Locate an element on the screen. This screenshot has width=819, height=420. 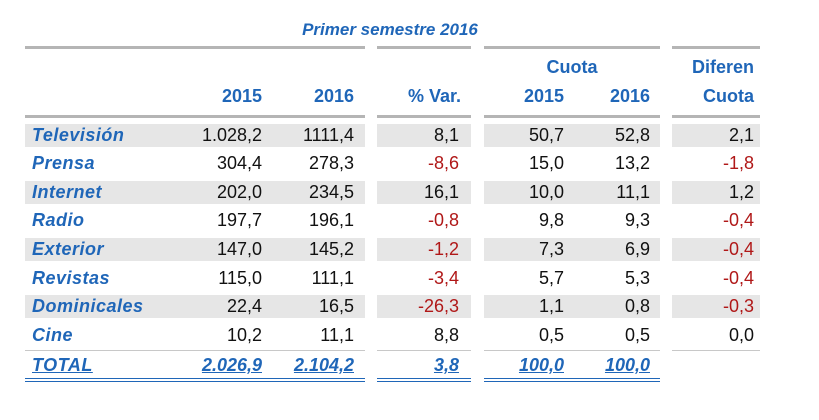
table-title: Primer semestre 2016 is located at coordinates (390, 29).